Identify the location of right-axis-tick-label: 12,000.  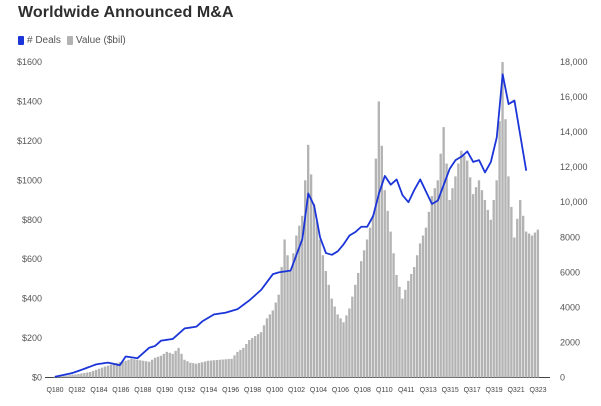
(574, 167).